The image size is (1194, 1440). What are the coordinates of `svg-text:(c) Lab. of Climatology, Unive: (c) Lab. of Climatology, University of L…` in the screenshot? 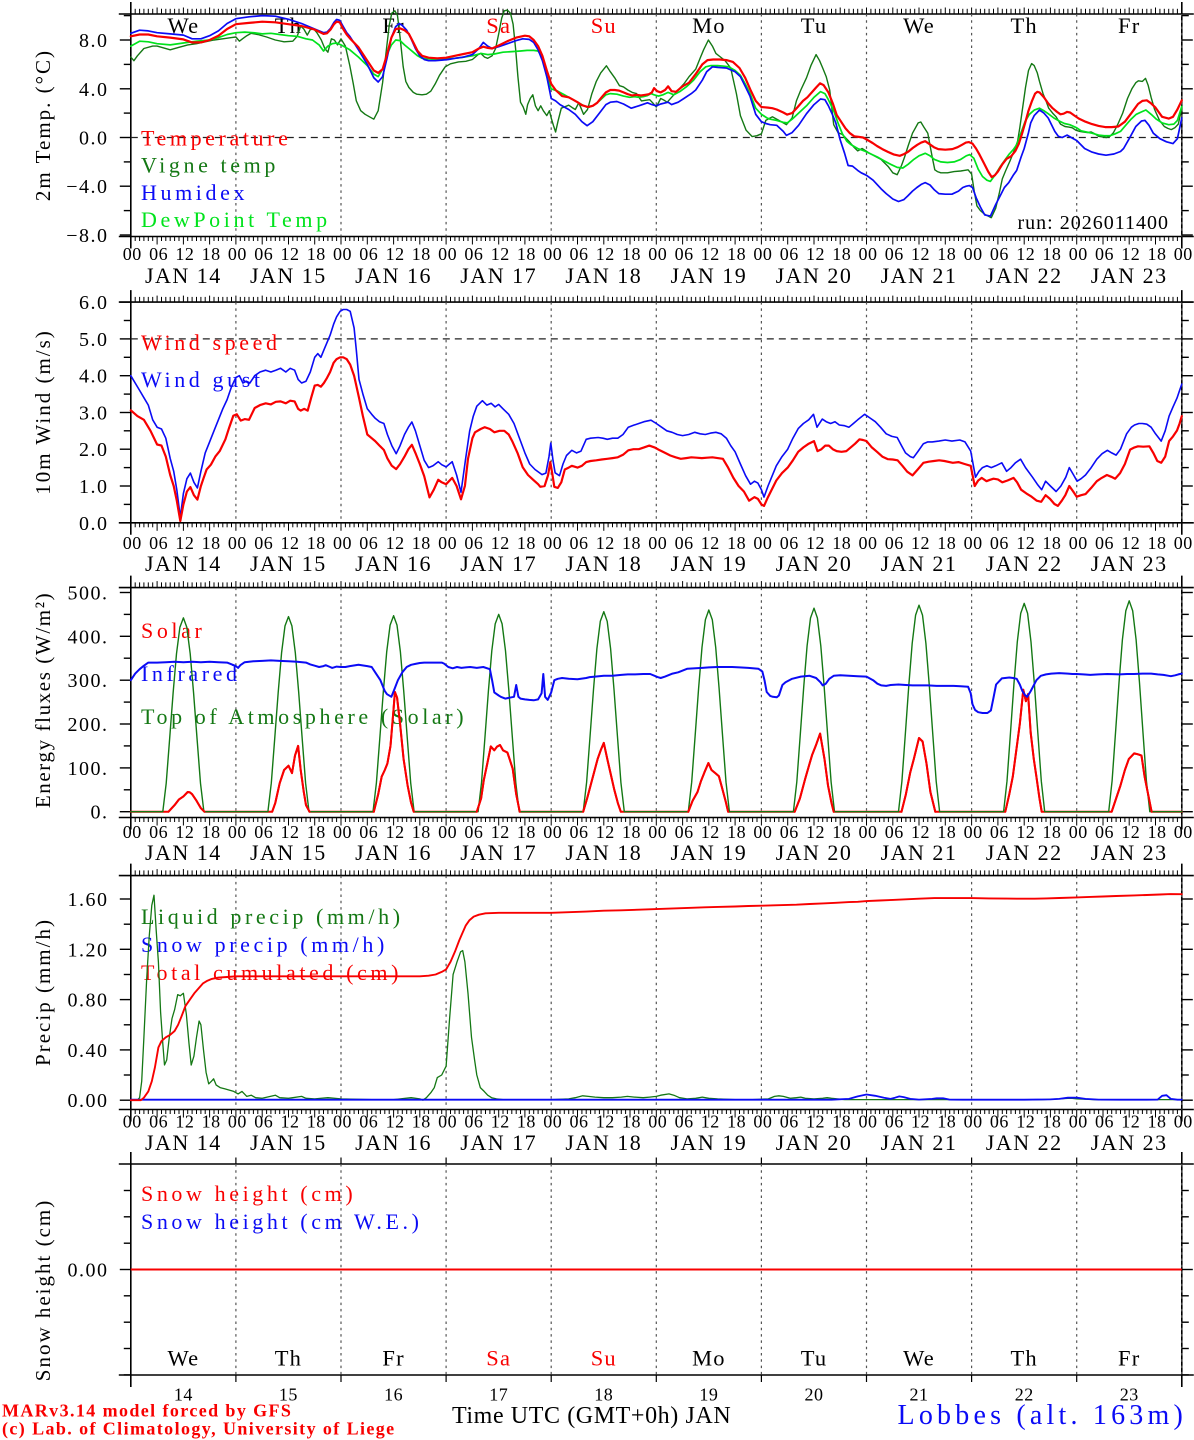 It's located at (199, 1429).